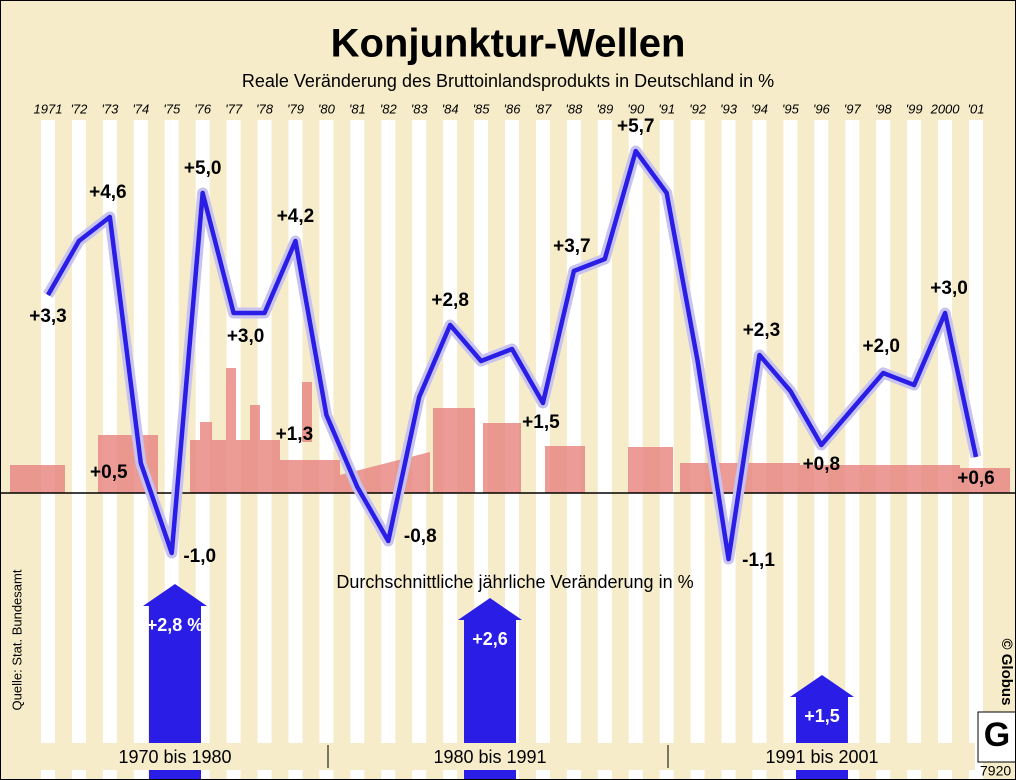 This screenshot has width=1016, height=780. Describe the element at coordinates (976, 108) in the screenshot. I see `x-tick-label: '01` at that location.